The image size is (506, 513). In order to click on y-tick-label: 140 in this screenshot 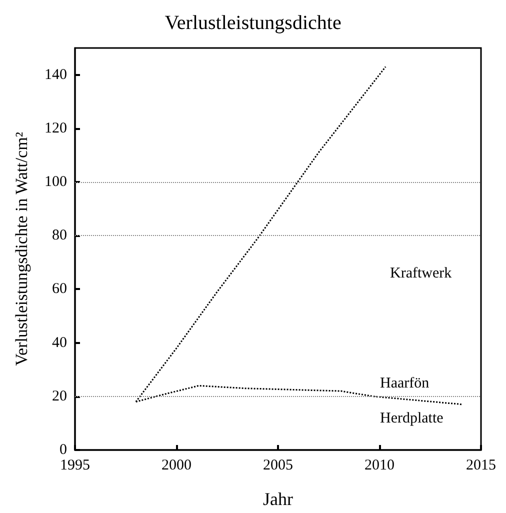, I will do `click(55, 74)`.